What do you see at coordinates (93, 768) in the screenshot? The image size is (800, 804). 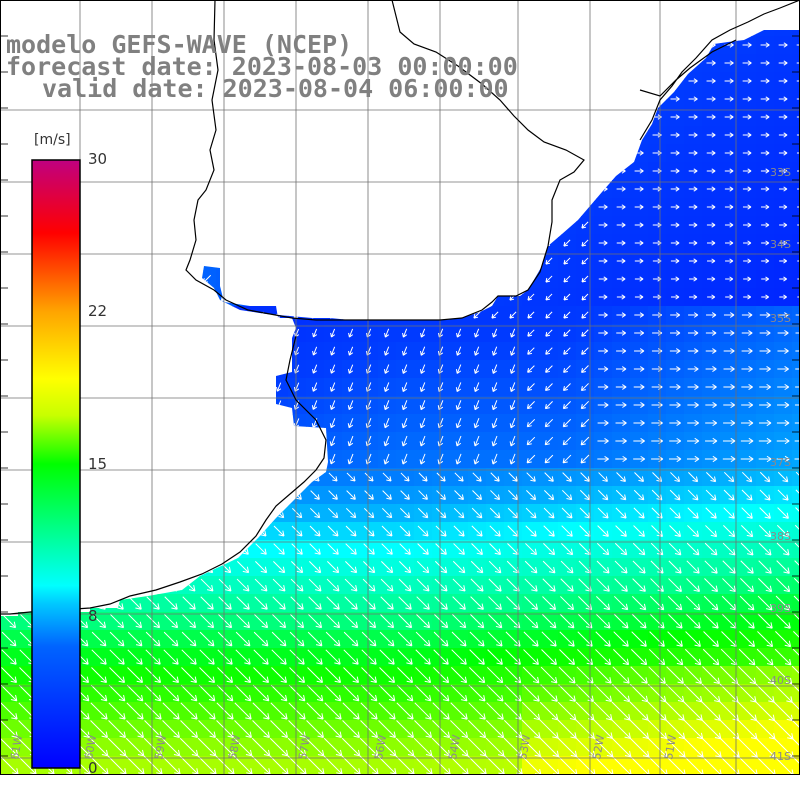 I see `colorbar-tick-label: 0` at bounding box center [93, 768].